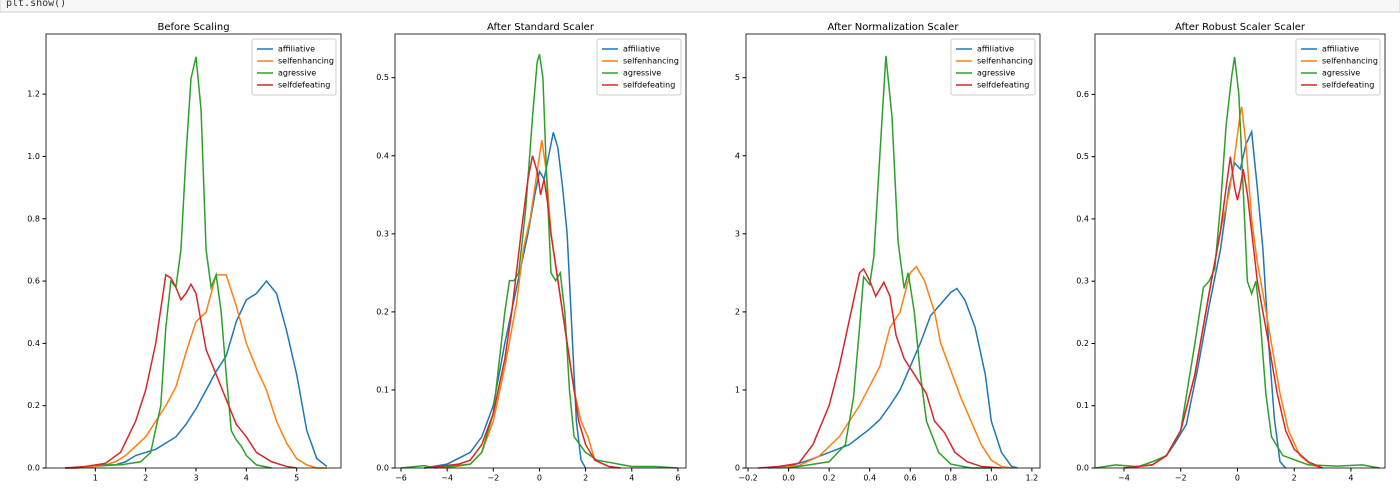  I want to click on code-cell, so click(700, 6).